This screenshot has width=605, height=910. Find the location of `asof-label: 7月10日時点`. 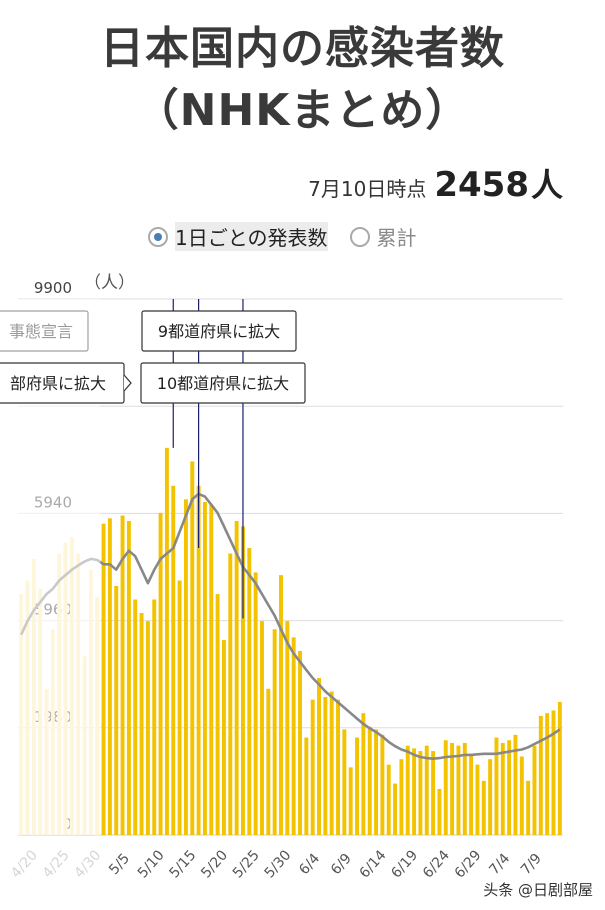

asof-label: 7月10日時点 is located at coordinates (367, 189).